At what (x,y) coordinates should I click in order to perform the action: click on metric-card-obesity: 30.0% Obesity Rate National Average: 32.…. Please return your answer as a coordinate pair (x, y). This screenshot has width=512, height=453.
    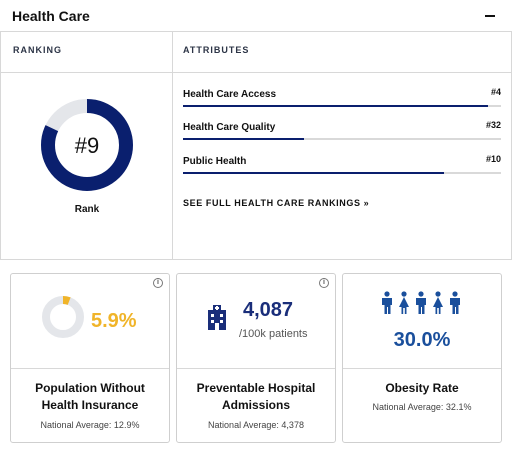
    Looking at the image, I should click on (422, 358).